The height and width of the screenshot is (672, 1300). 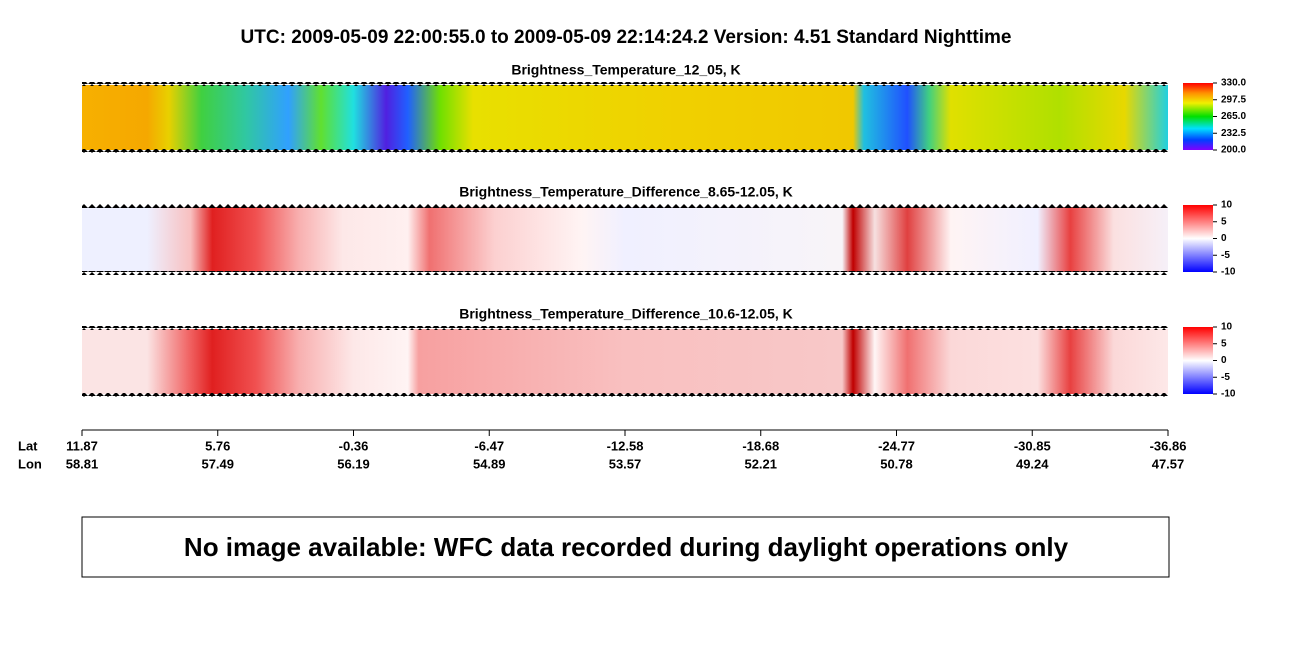 What do you see at coordinates (489, 445) in the screenshot?
I see `lat-label: -6.47` at bounding box center [489, 445].